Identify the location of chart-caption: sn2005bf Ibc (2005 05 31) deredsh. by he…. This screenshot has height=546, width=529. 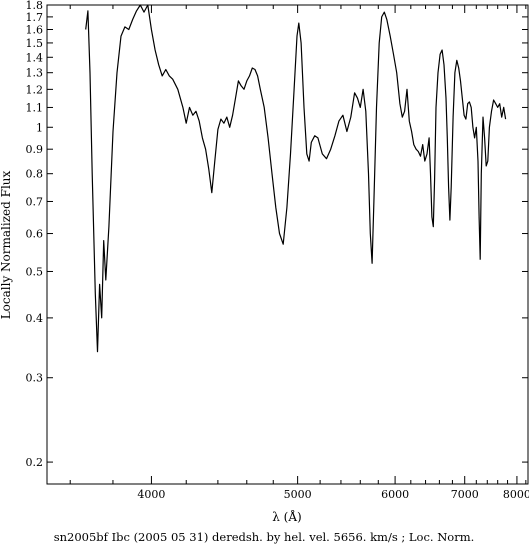
(264, 537).